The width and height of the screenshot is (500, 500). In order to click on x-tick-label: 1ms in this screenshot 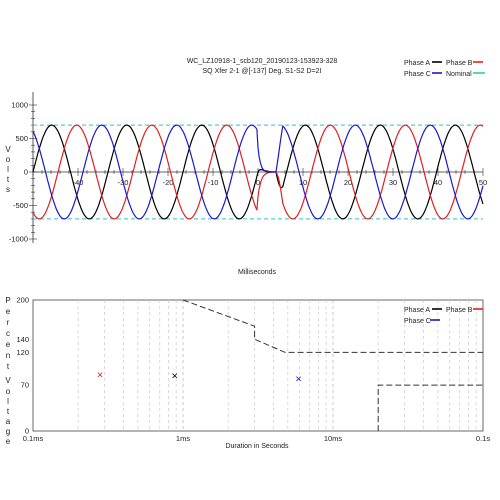, I will do `click(183, 438)`.